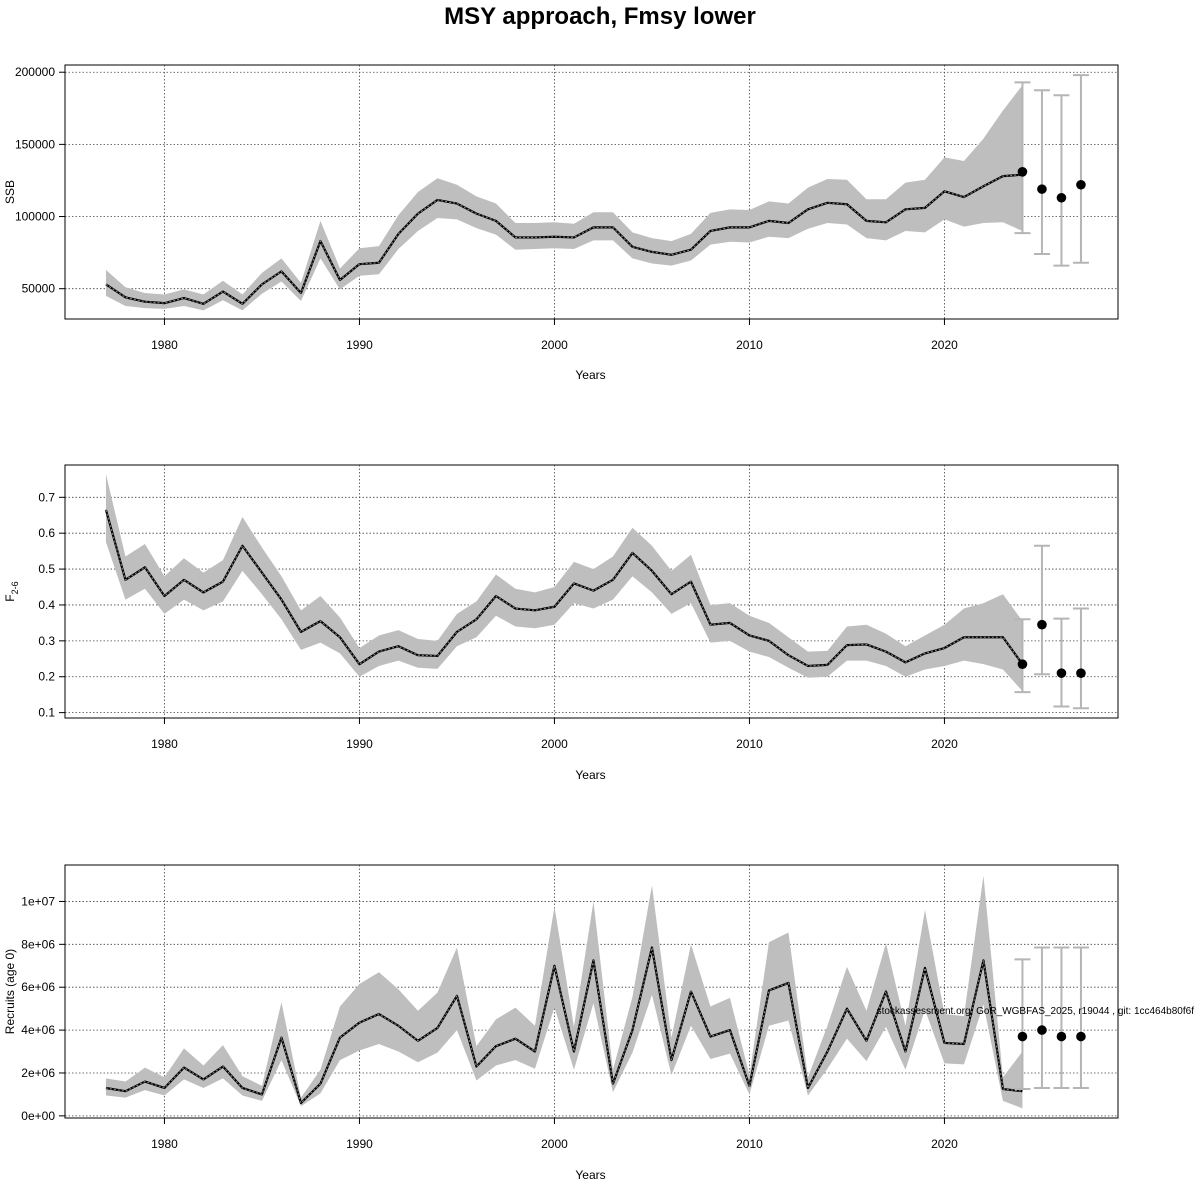  I want to click on y-axis-title-subscript: 2-6, so click(15, 587).